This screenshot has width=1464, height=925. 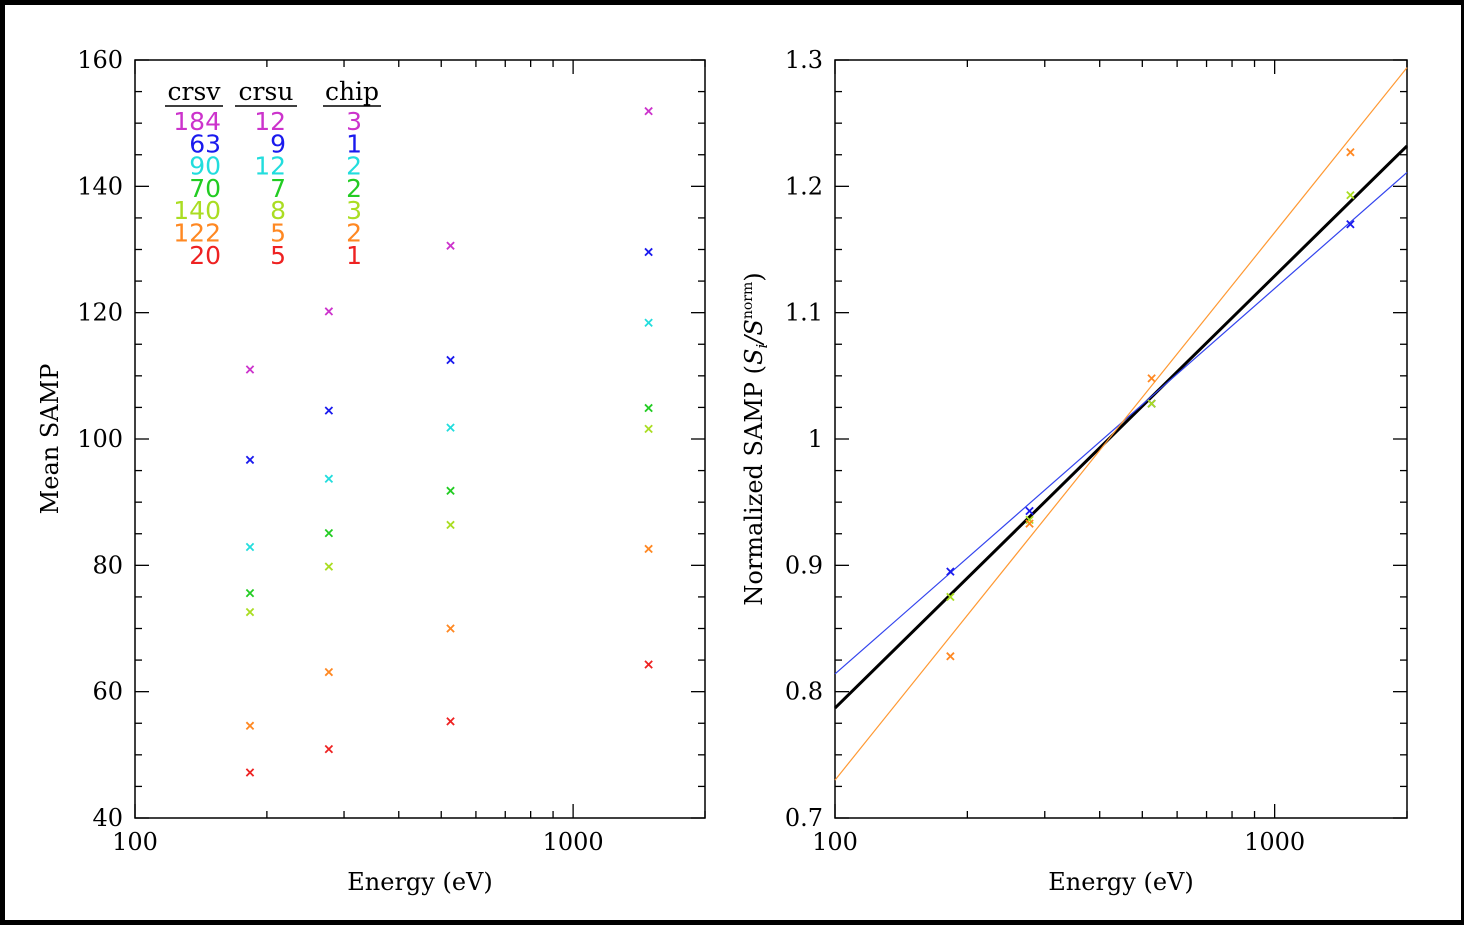 I want to click on y-tick-label: 0.9, so click(x=804, y=565).